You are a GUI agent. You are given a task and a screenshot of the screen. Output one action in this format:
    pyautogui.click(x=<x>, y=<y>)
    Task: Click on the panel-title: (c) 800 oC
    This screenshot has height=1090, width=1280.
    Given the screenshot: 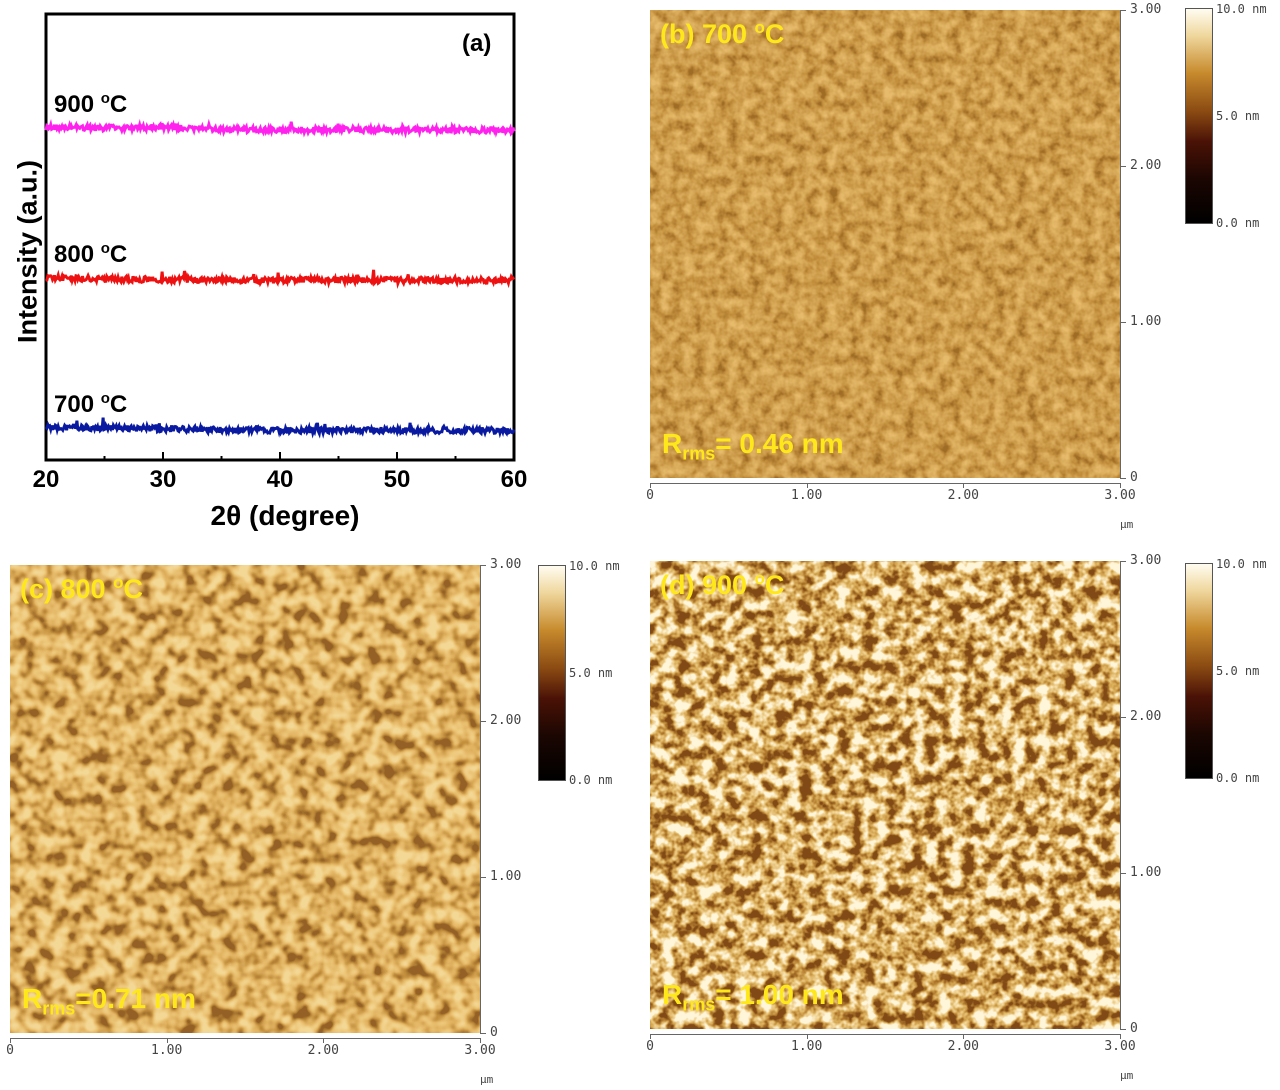 What is the action you would take?
    pyautogui.click(x=81, y=589)
    